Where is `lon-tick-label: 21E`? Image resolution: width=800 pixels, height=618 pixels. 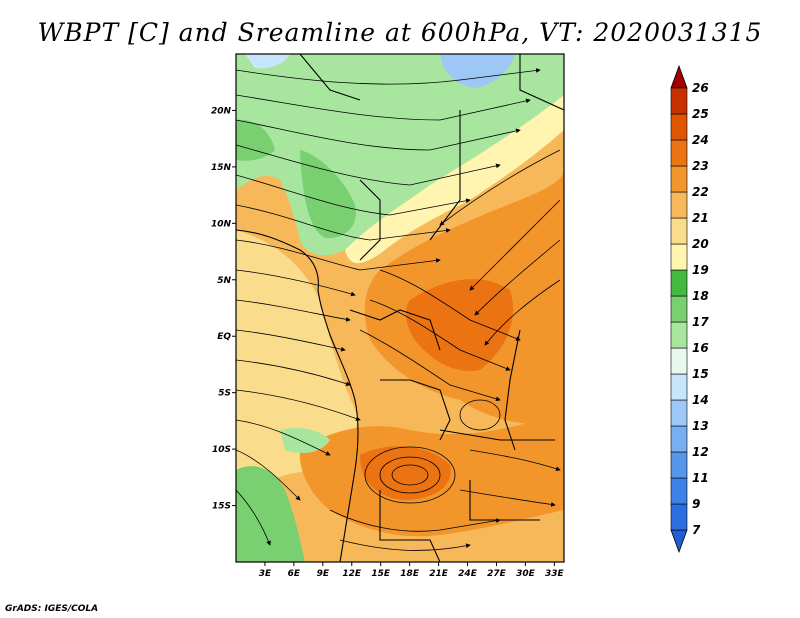 lon-tick-label: 21E is located at coordinates (439, 574).